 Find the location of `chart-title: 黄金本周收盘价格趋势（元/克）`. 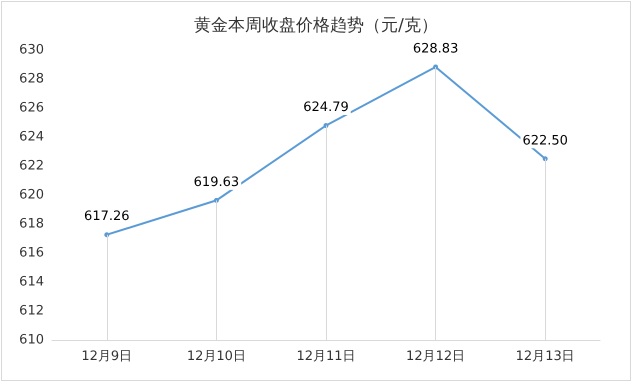

chart-title: 黄金本周收盘价格趋势（元/克） is located at coordinates (316, 26).